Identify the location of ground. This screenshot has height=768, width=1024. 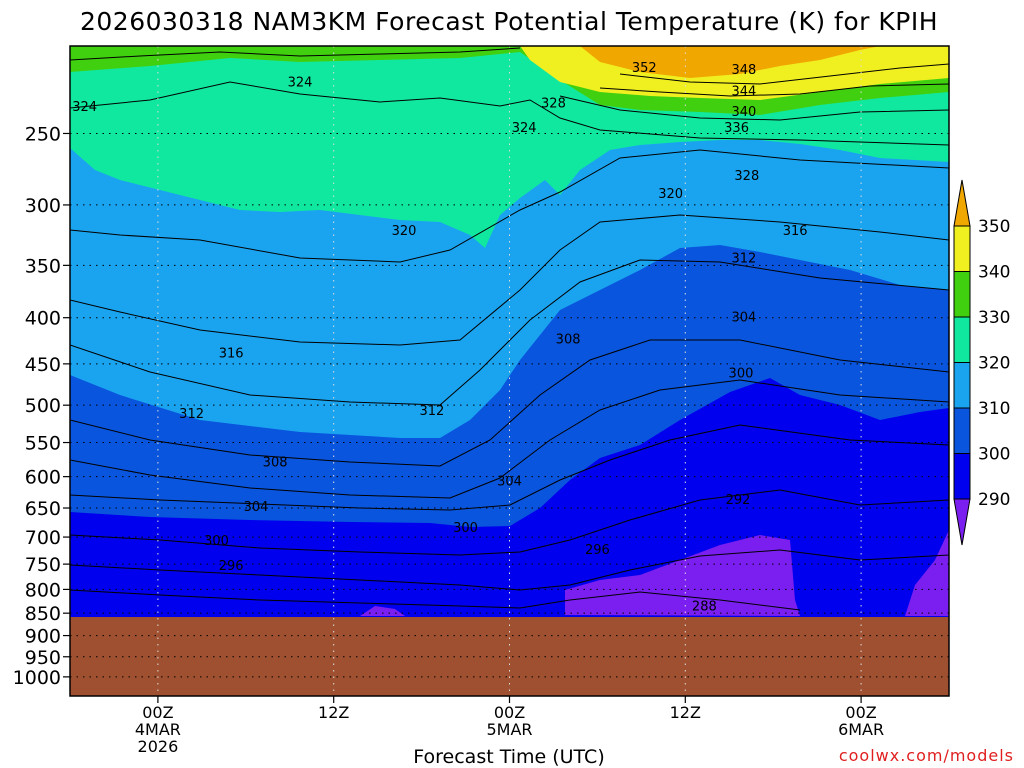
(509, 656).